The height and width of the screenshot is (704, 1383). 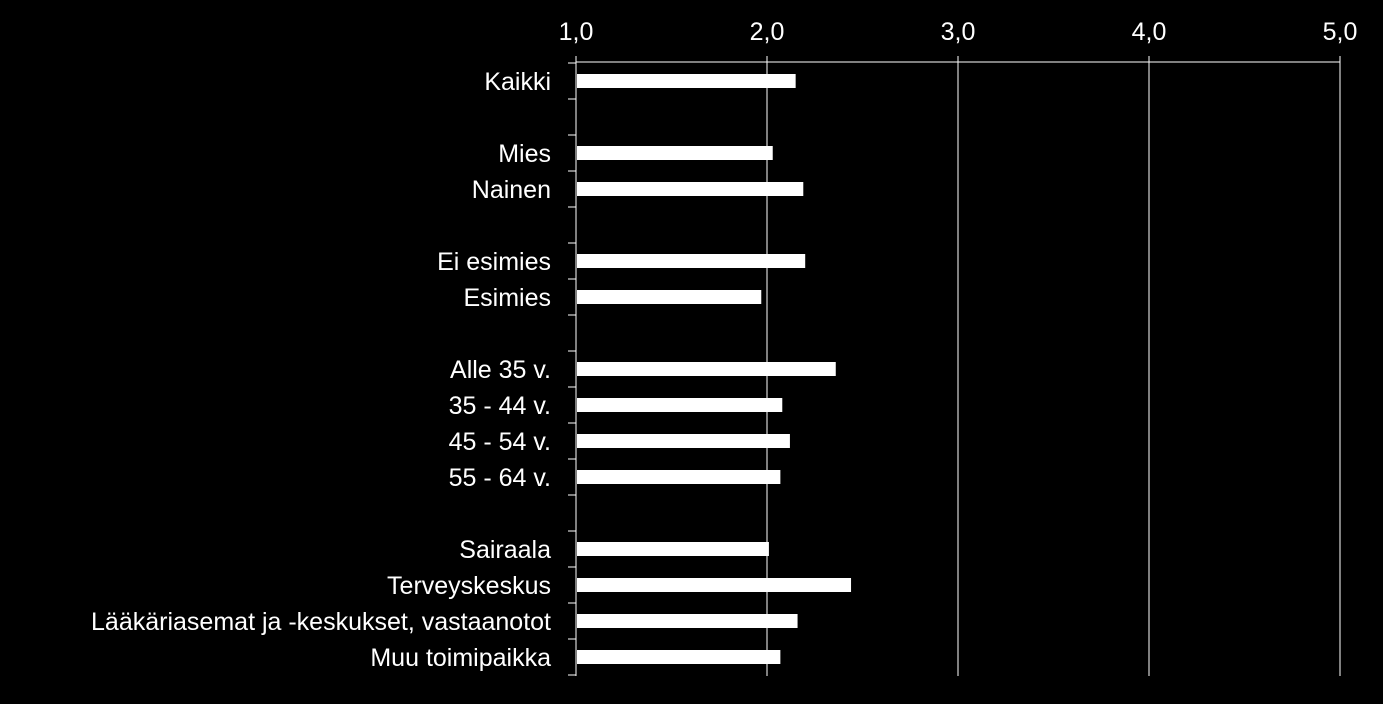 What do you see at coordinates (1149, 32) in the screenshot?
I see `x-tick-label: 4,0` at bounding box center [1149, 32].